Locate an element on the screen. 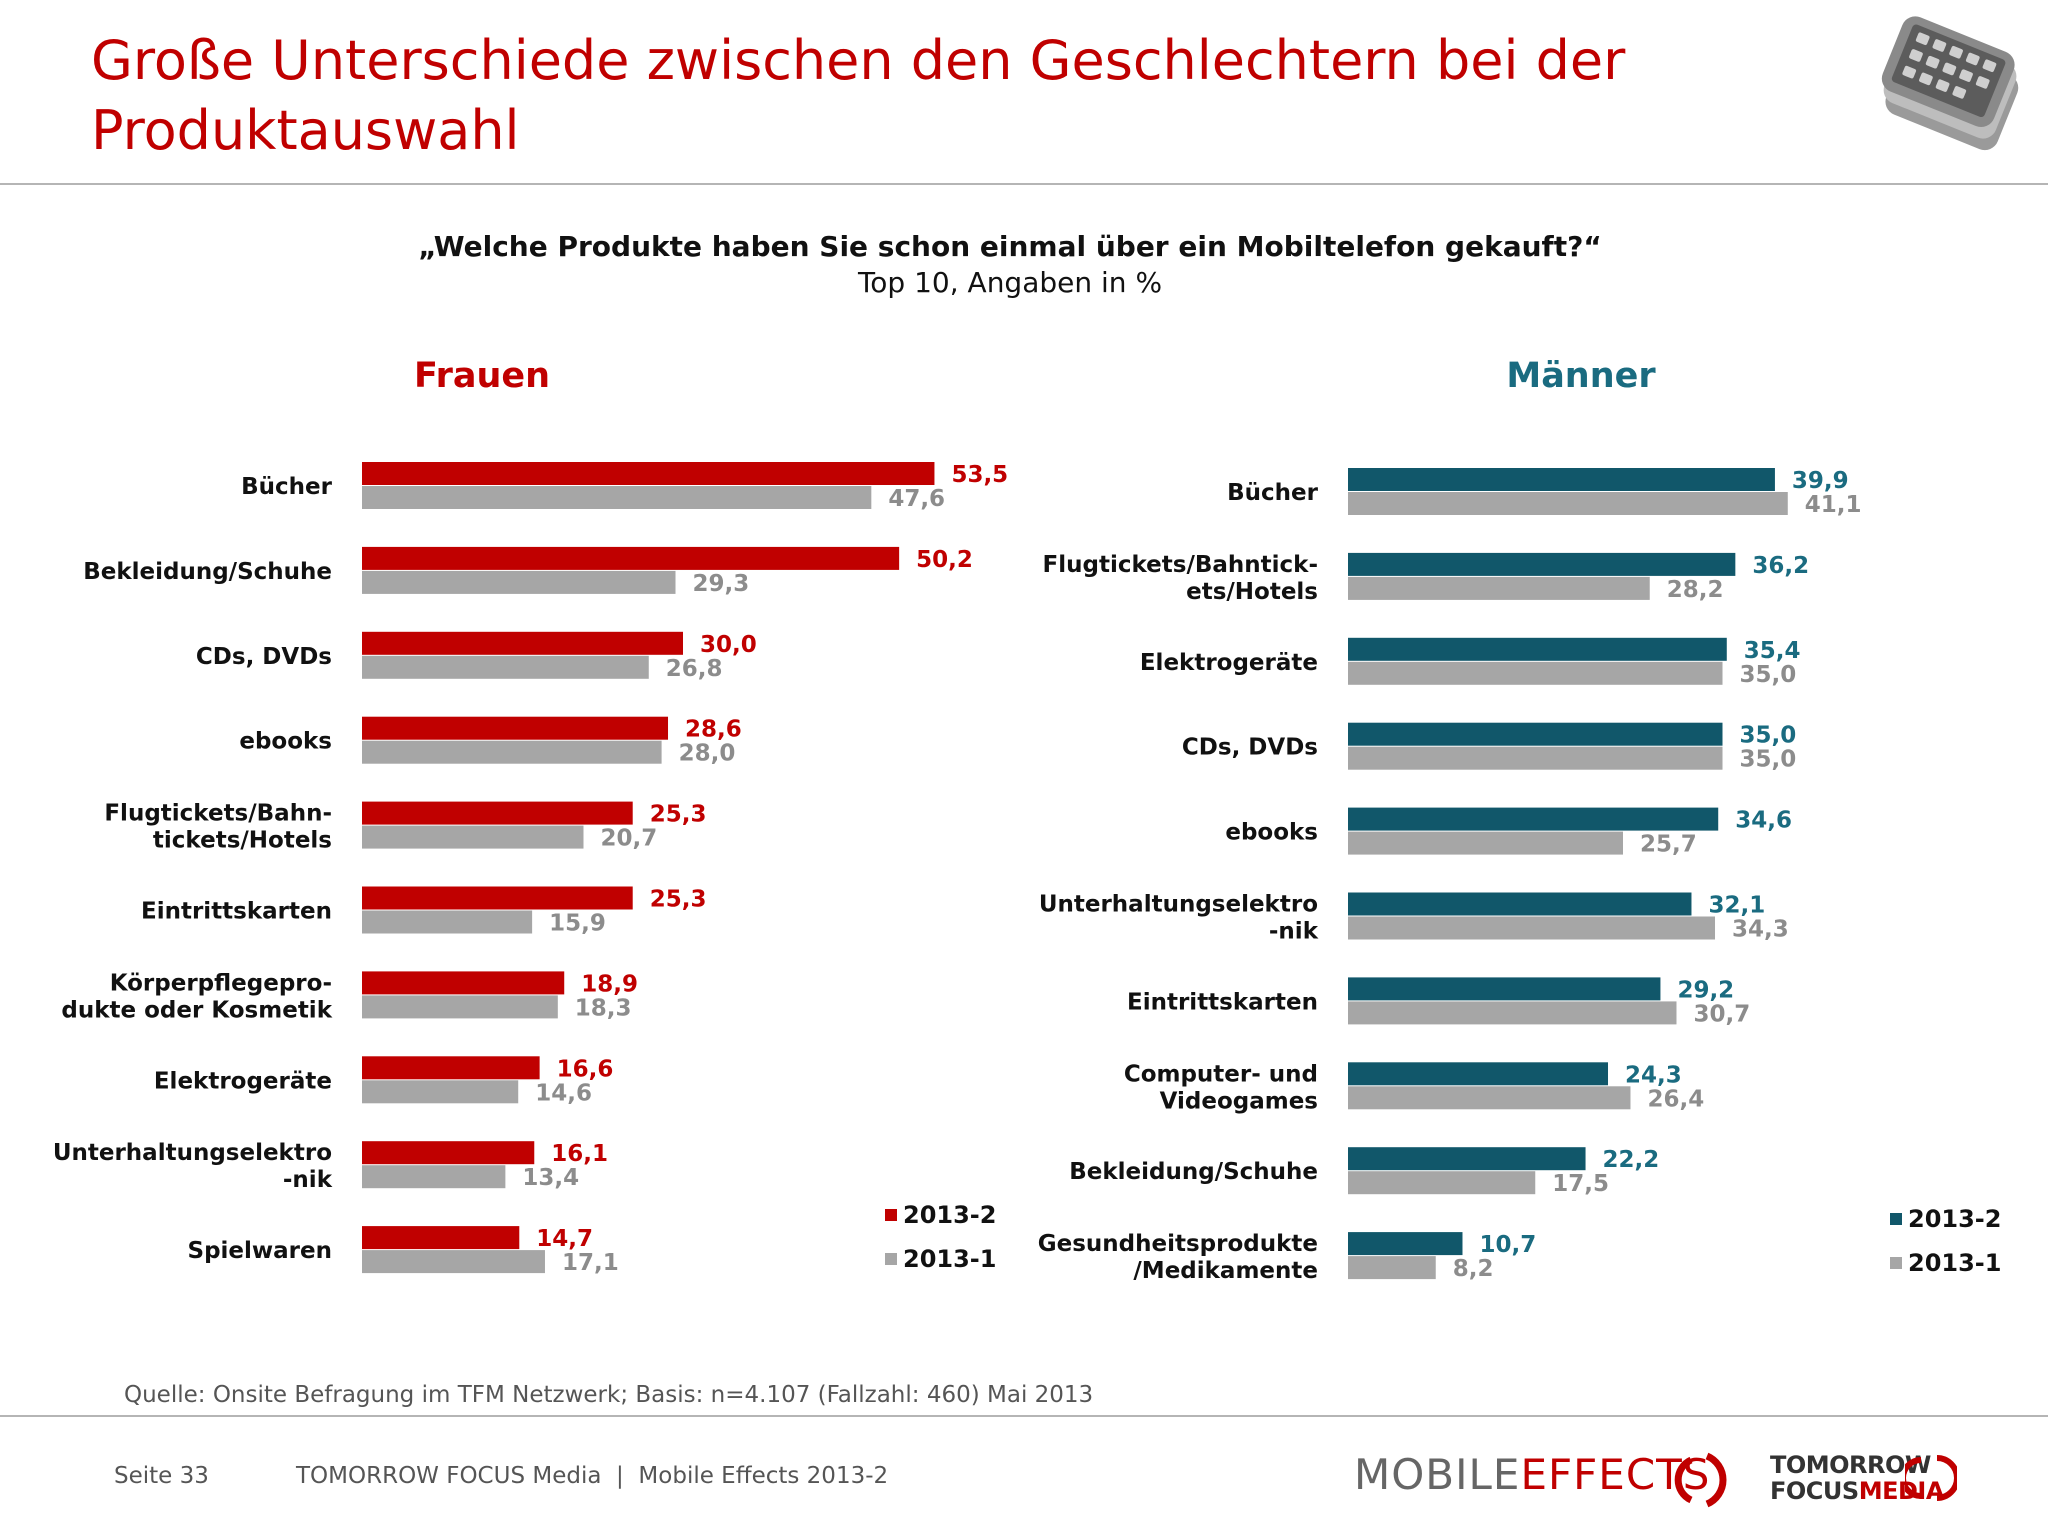  men-category-label: Elektrogeräte is located at coordinates (1229, 663).